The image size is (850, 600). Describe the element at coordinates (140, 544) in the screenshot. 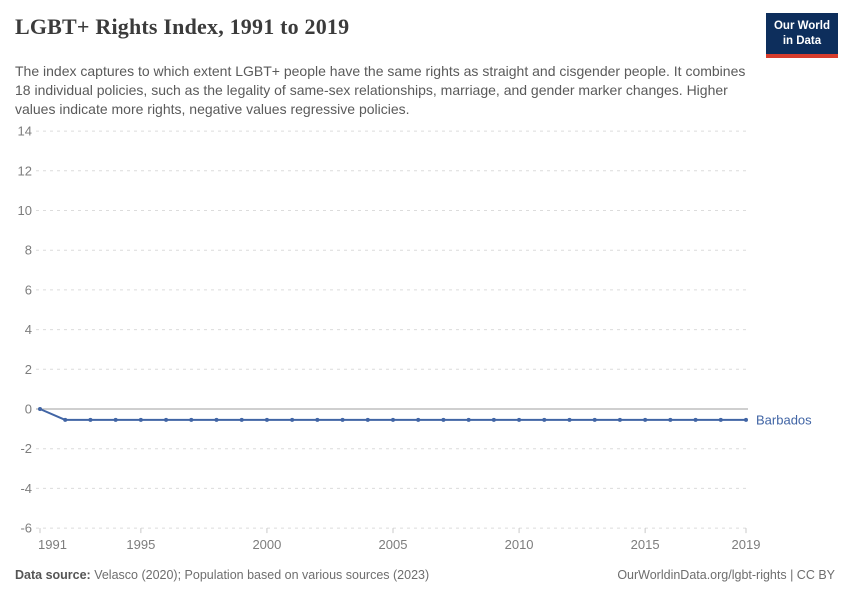

I see `x-tick-label: 1995` at that location.